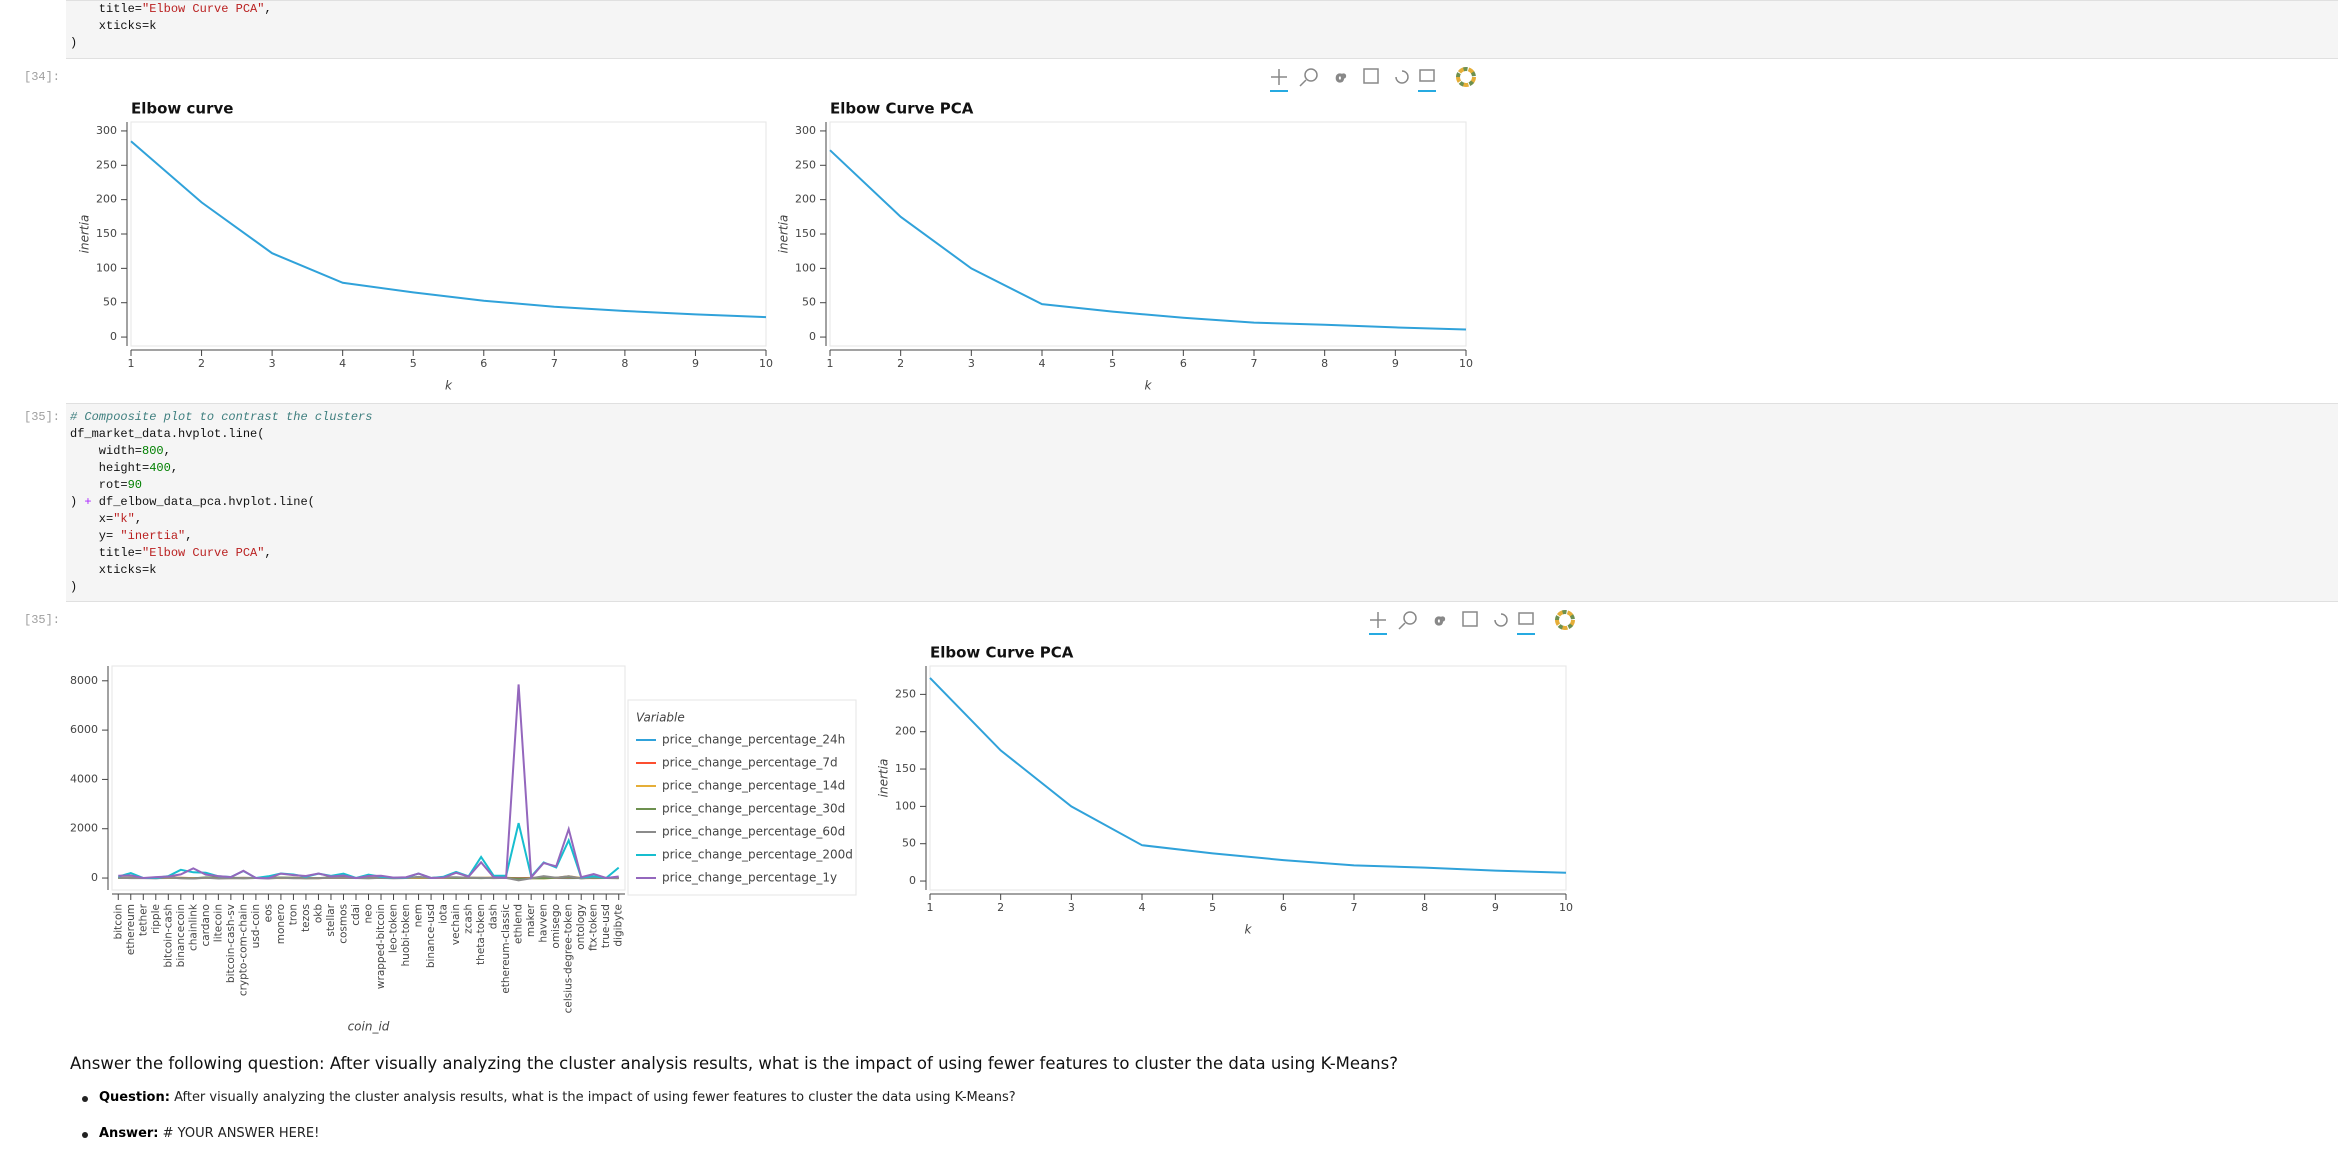 The width and height of the screenshot is (2338, 1156). What do you see at coordinates (106, 267) in the screenshot?
I see `y-tick-label: 100` at bounding box center [106, 267].